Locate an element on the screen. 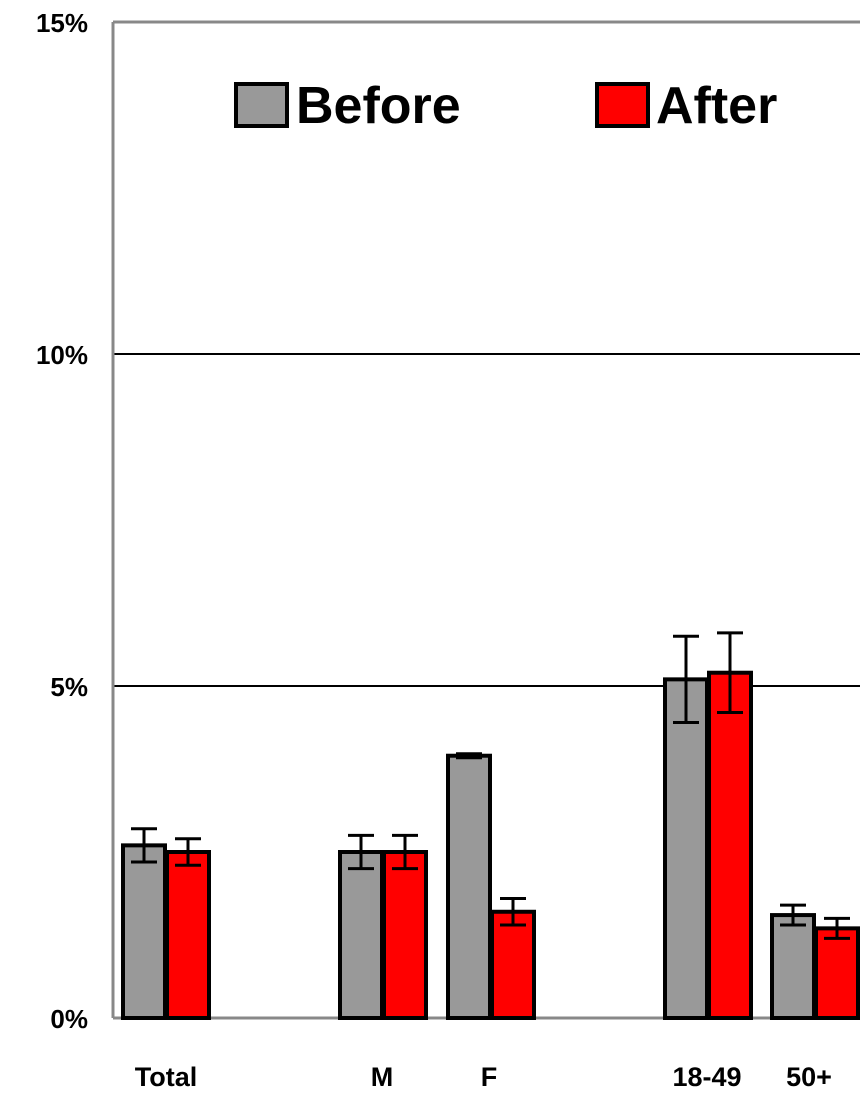  x-tick-label: F is located at coordinates (489, 1077).